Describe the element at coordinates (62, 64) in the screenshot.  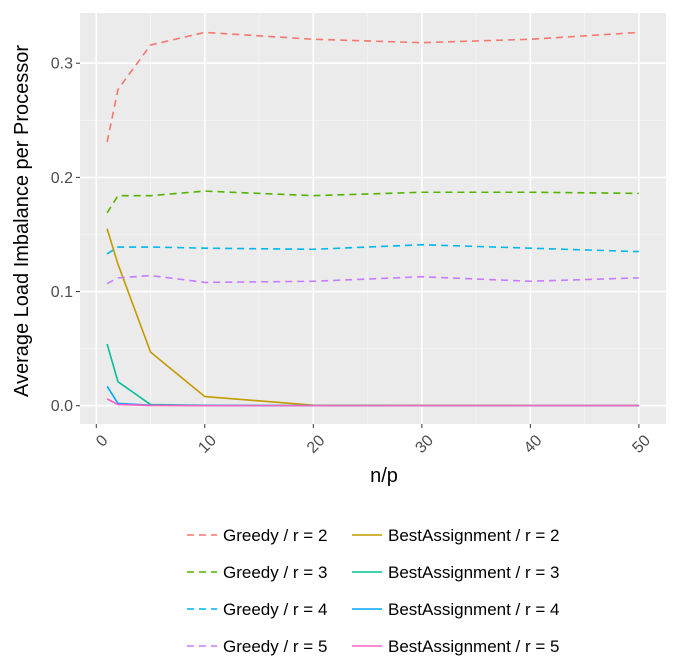
I see `y-tick-label: 0.3` at that location.